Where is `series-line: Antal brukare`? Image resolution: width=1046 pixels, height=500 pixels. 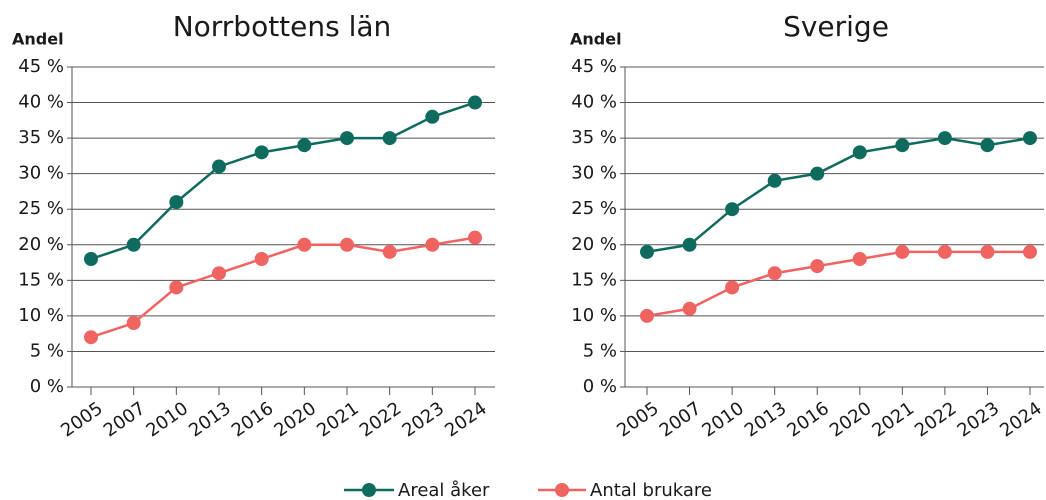 series-line: Antal brukare is located at coordinates (838, 284).